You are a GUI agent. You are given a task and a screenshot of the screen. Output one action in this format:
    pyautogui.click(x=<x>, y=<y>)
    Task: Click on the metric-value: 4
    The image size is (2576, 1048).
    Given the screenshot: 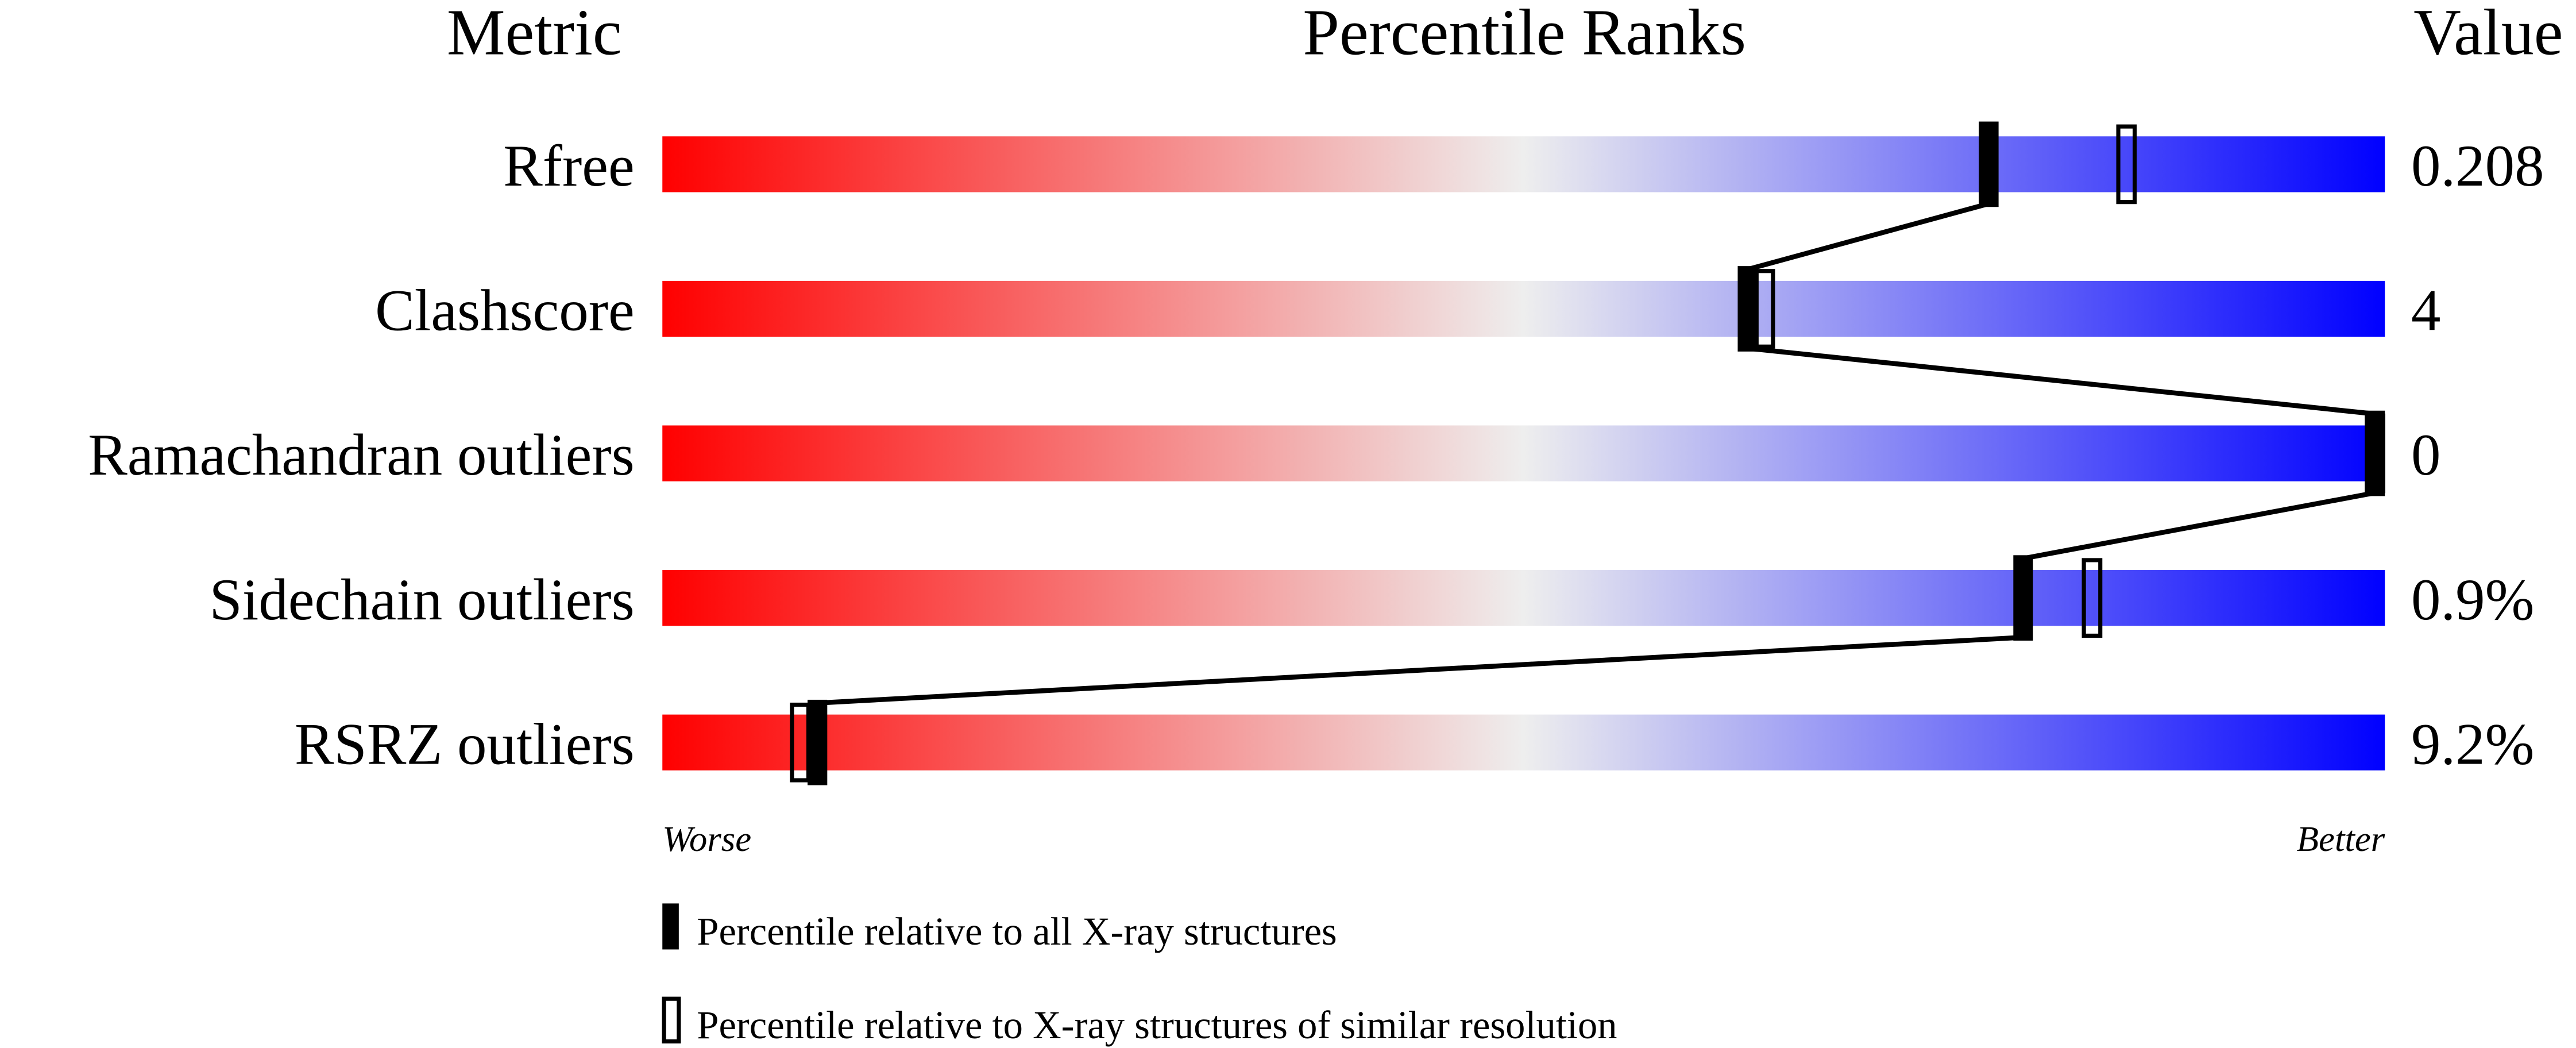 What is the action you would take?
    pyautogui.click(x=2425, y=311)
    